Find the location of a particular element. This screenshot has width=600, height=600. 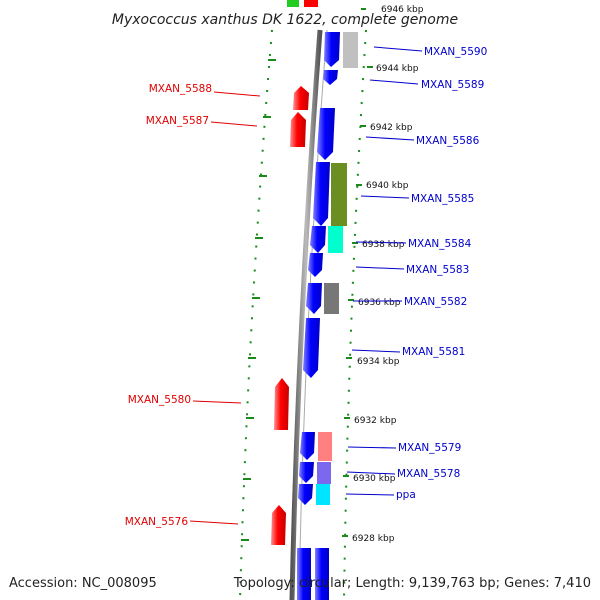

gene-label-MXAN_5589: MXAN_5589 is located at coordinates (452, 85).